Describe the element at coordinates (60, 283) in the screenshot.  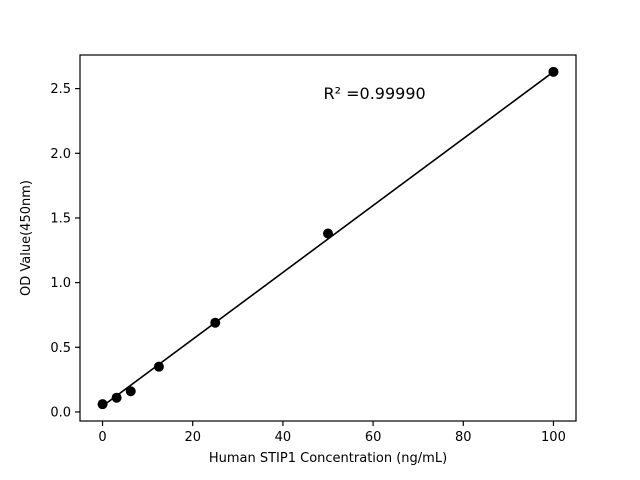
I see `y-tick-label: 1.0` at that location.